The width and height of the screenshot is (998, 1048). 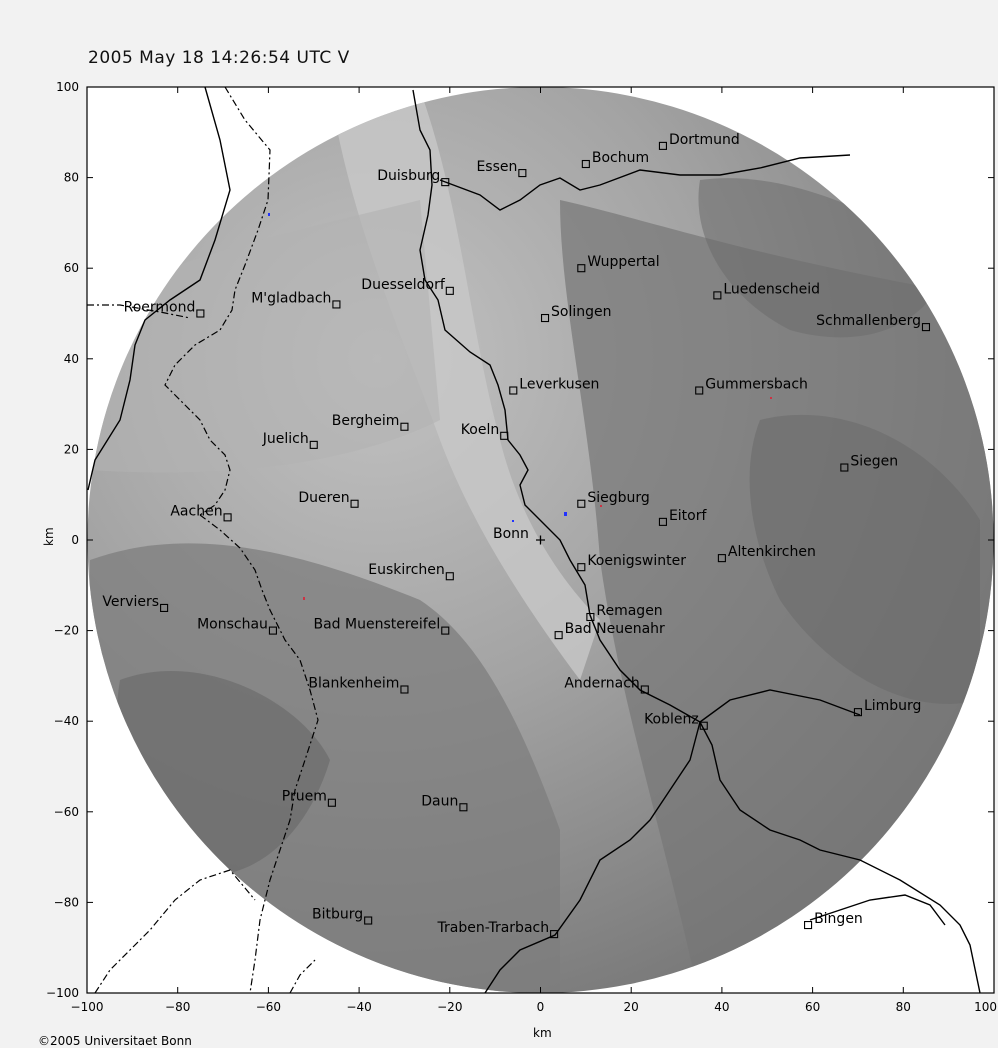 What do you see at coordinates (874, 462) in the screenshot?
I see `city-label: Siegen` at bounding box center [874, 462].